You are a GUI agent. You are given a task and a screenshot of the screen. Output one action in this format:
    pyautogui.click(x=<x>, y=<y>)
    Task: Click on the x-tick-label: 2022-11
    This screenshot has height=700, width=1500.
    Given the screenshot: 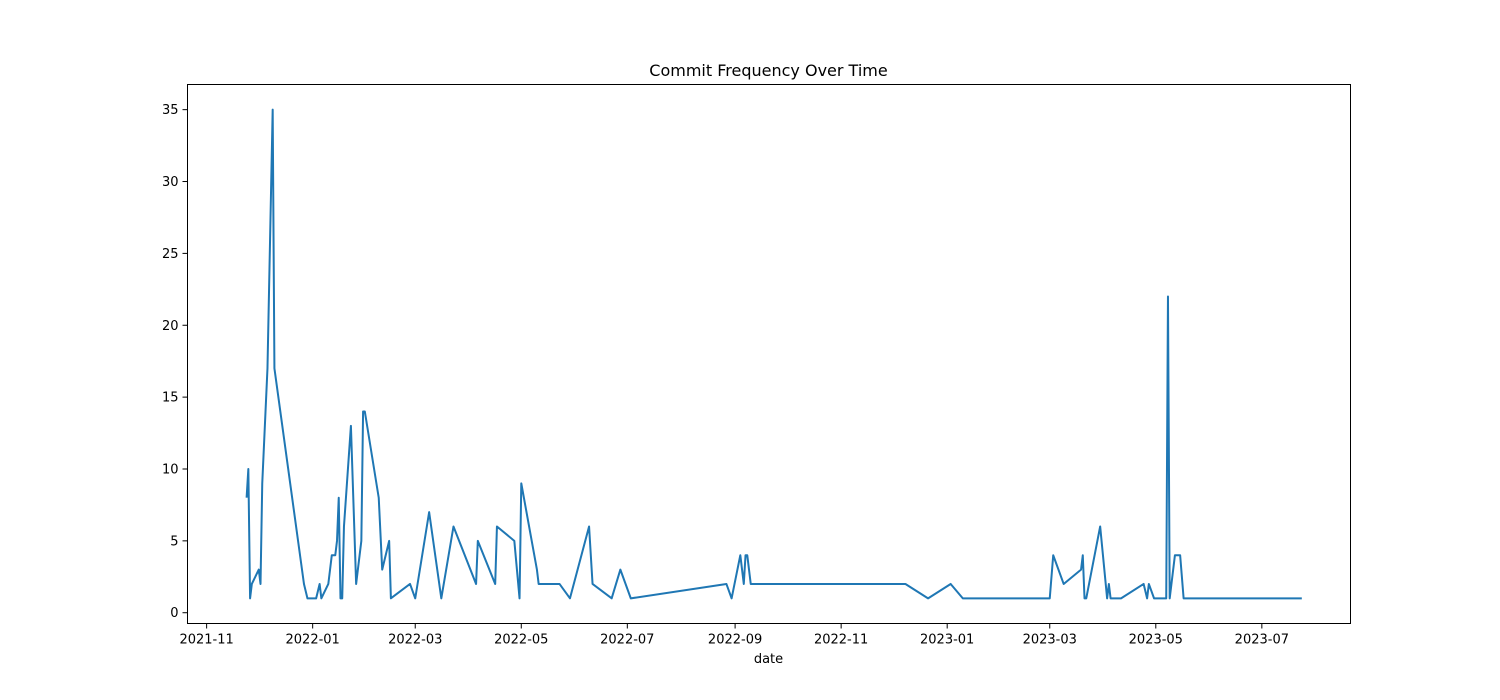 What is the action you would take?
    pyautogui.click(x=841, y=640)
    